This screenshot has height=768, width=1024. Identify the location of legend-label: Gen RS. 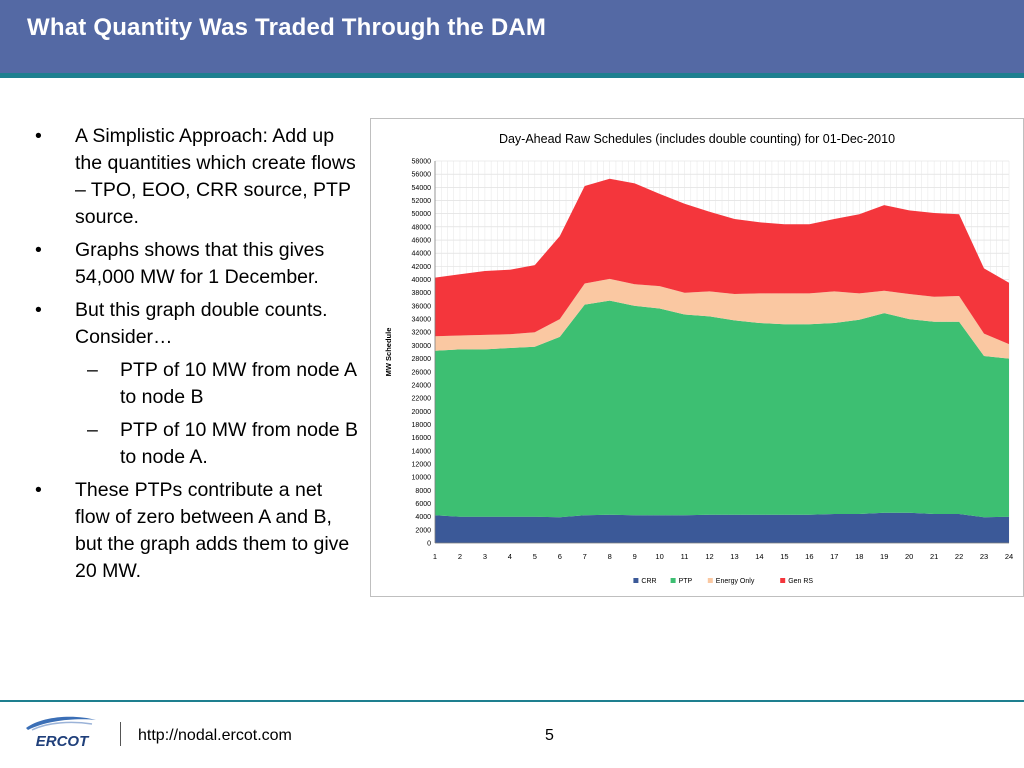
(800, 581).